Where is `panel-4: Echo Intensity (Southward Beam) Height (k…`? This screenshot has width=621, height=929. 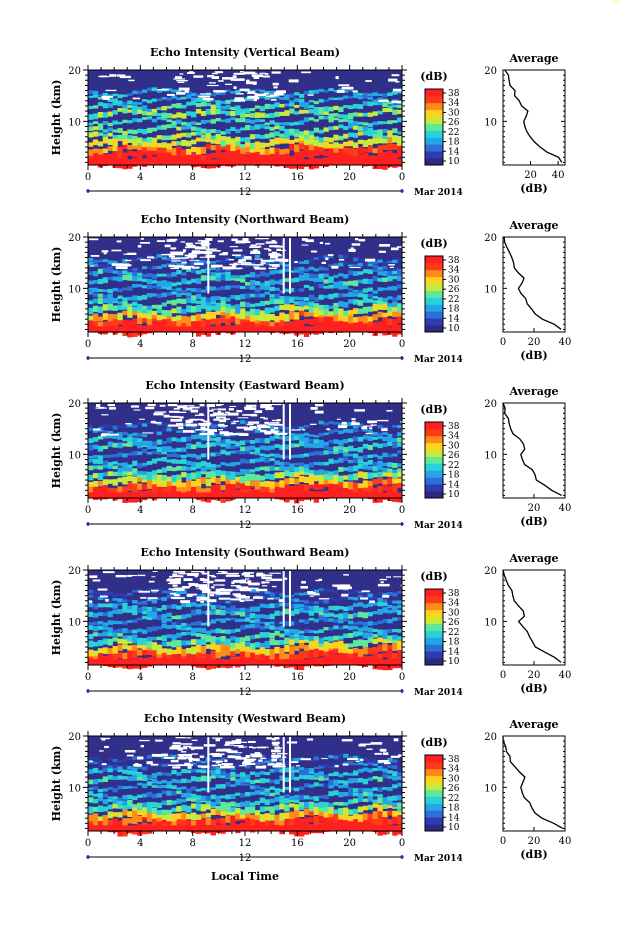
panel-4: Echo Intensity (Southward Beam) Height (k… is located at coordinates (310, 622).